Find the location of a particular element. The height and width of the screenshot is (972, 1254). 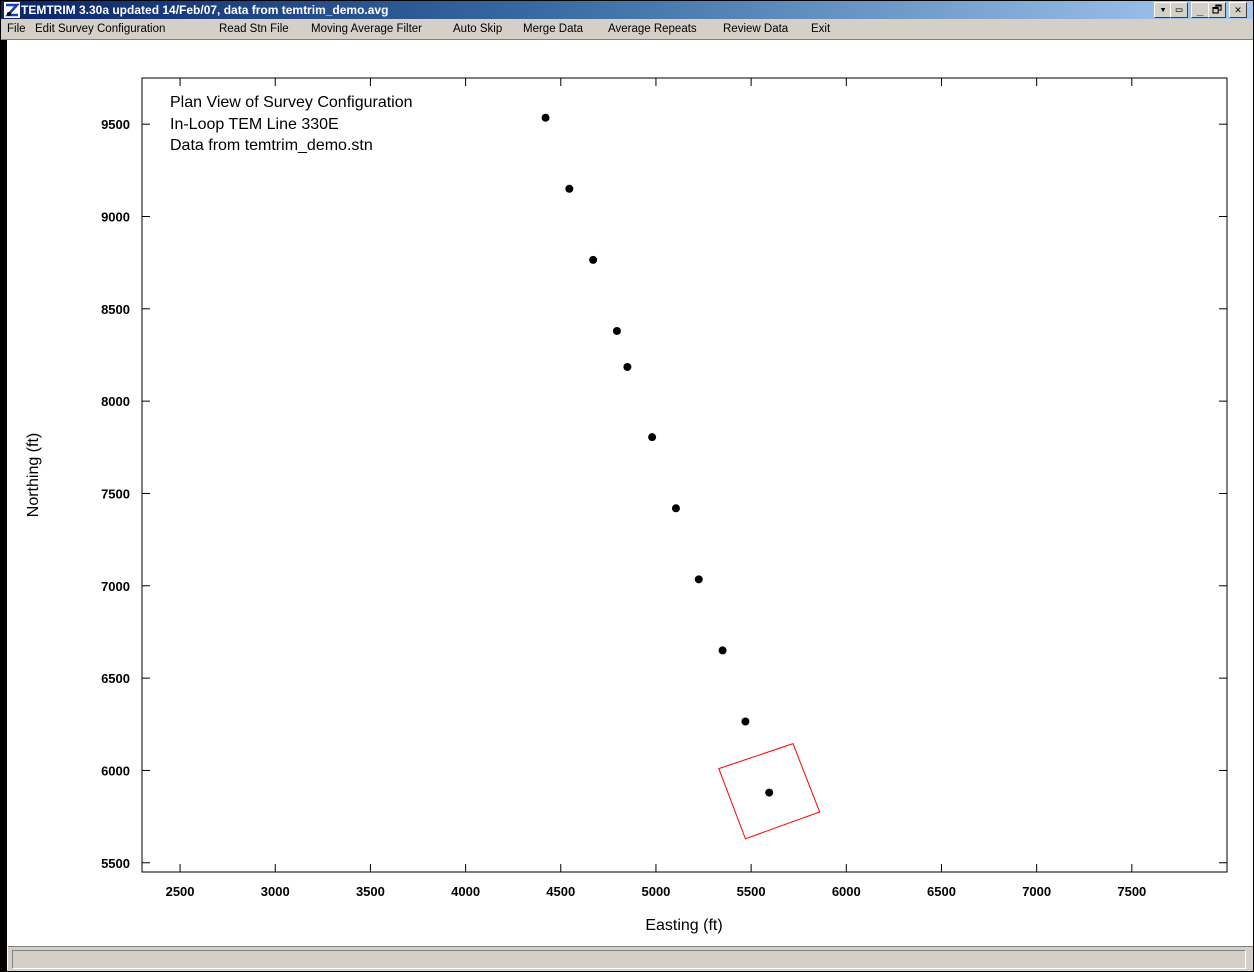

y-tick-label: 6500 is located at coordinates (115, 678).